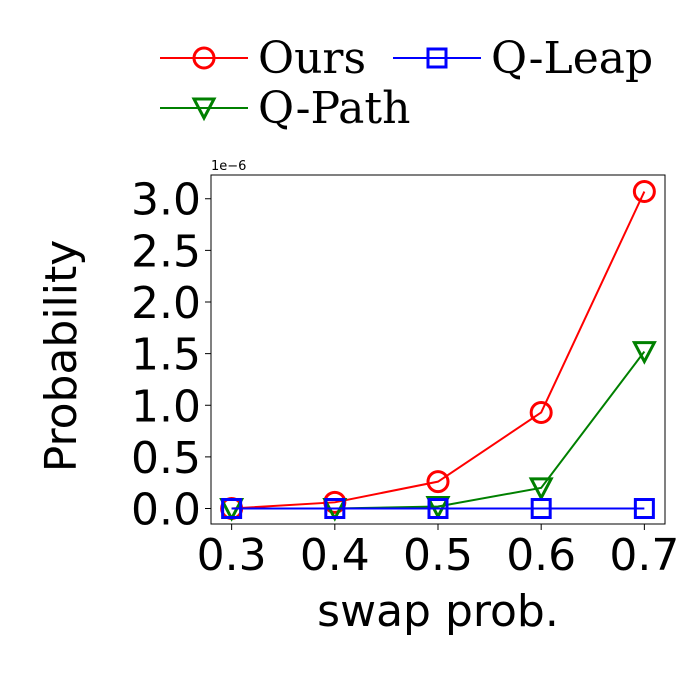  What do you see at coordinates (541, 555) in the screenshot?
I see `x-tick-label: 0.6` at bounding box center [541, 555].